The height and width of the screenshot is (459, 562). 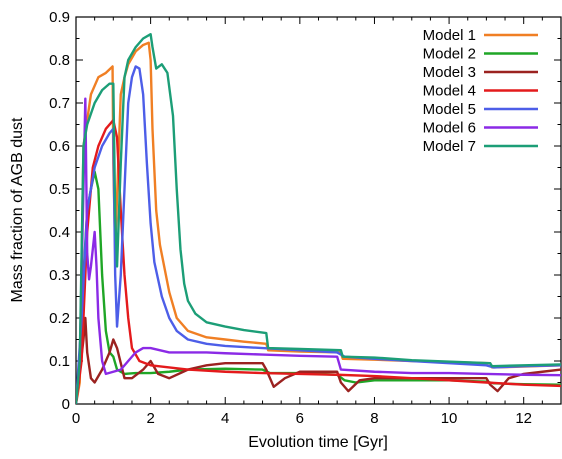 I want to click on x-tick-label: 10, so click(x=449, y=418).